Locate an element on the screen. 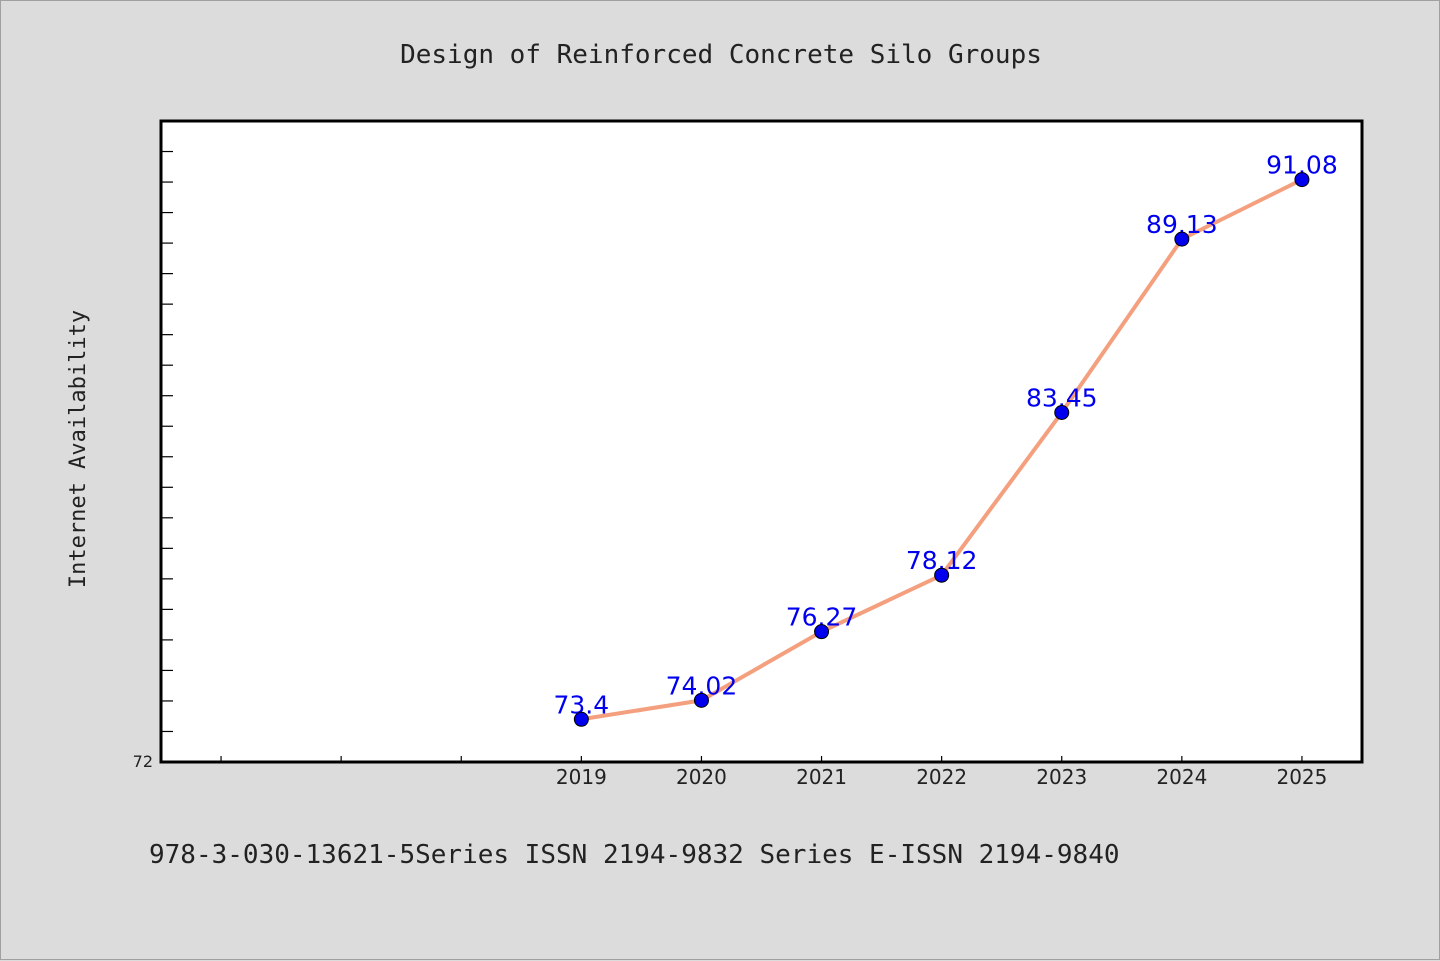 This screenshot has height=961, width=1440. x-tick-label: 2019 is located at coordinates (581, 777).